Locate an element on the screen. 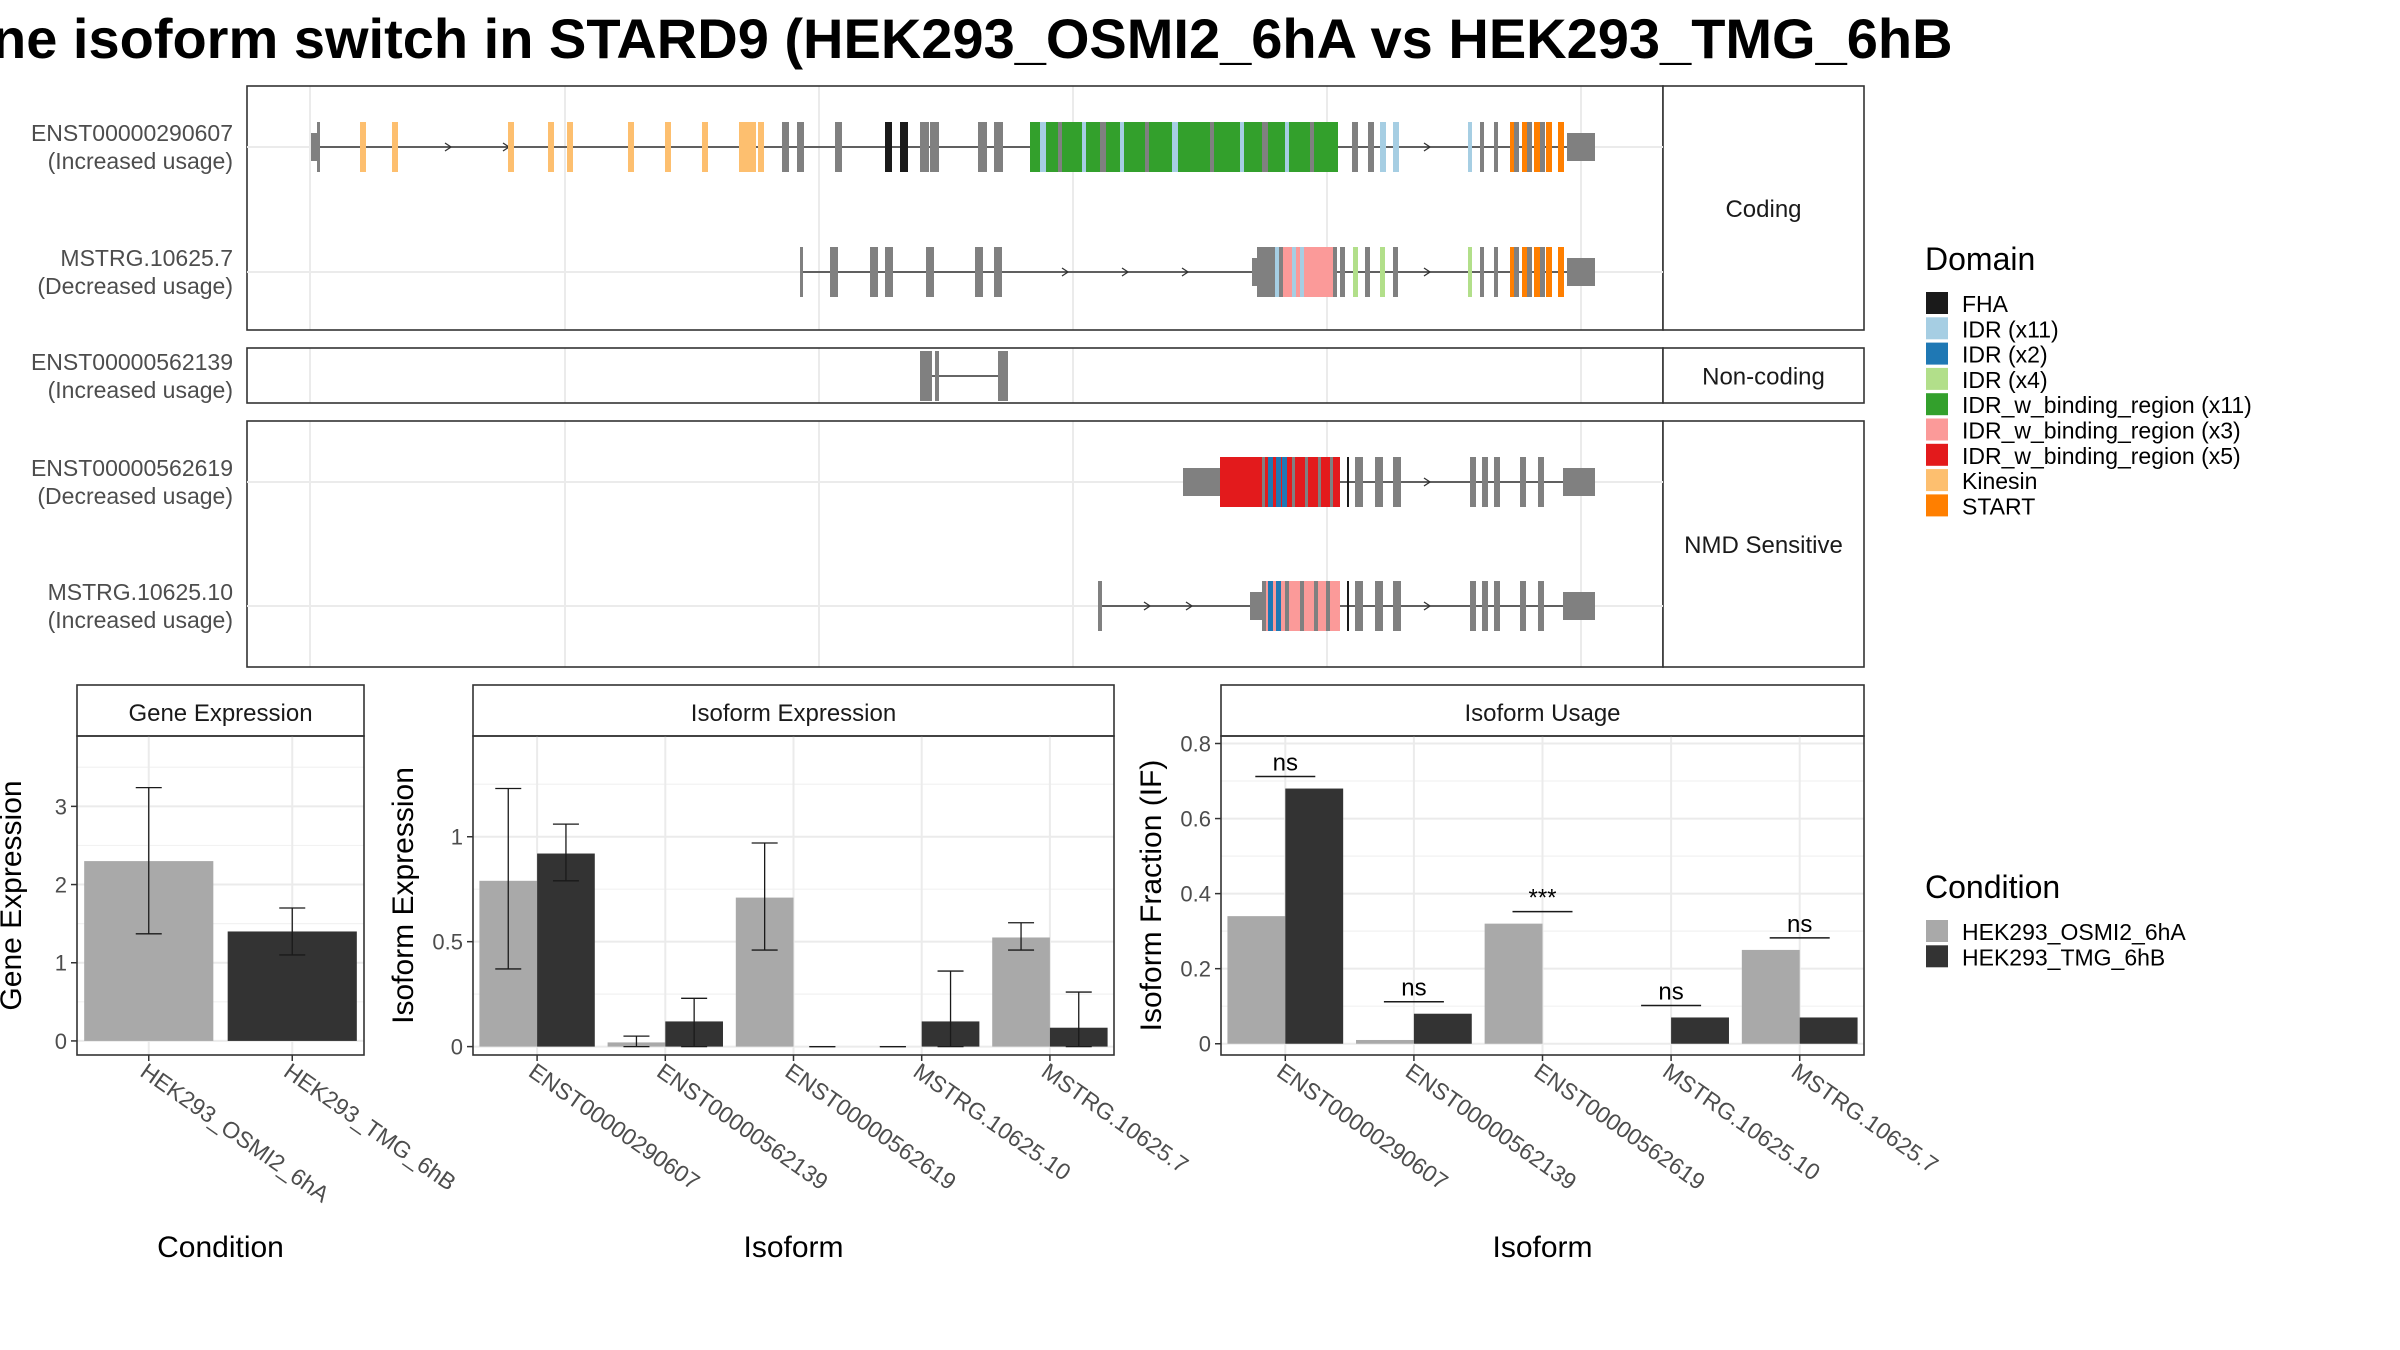 This screenshot has height=1350, width=2400. isoform-id: MSTRG.10625.7 is located at coordinates (146, 258).